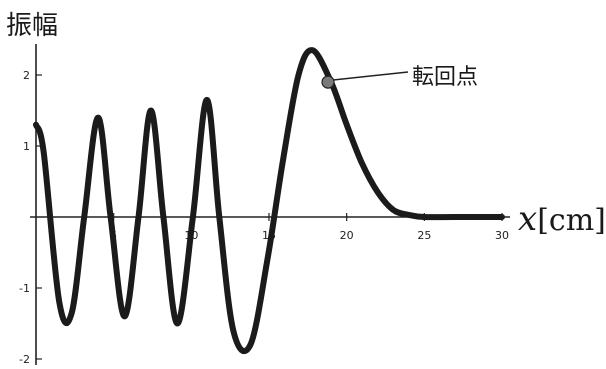 This screenshot has height=369, width=606. What do you see at coordinates (26, 146) in the screenshot?
I see `y-tick-label: 1` at bounding box center [26, 146].